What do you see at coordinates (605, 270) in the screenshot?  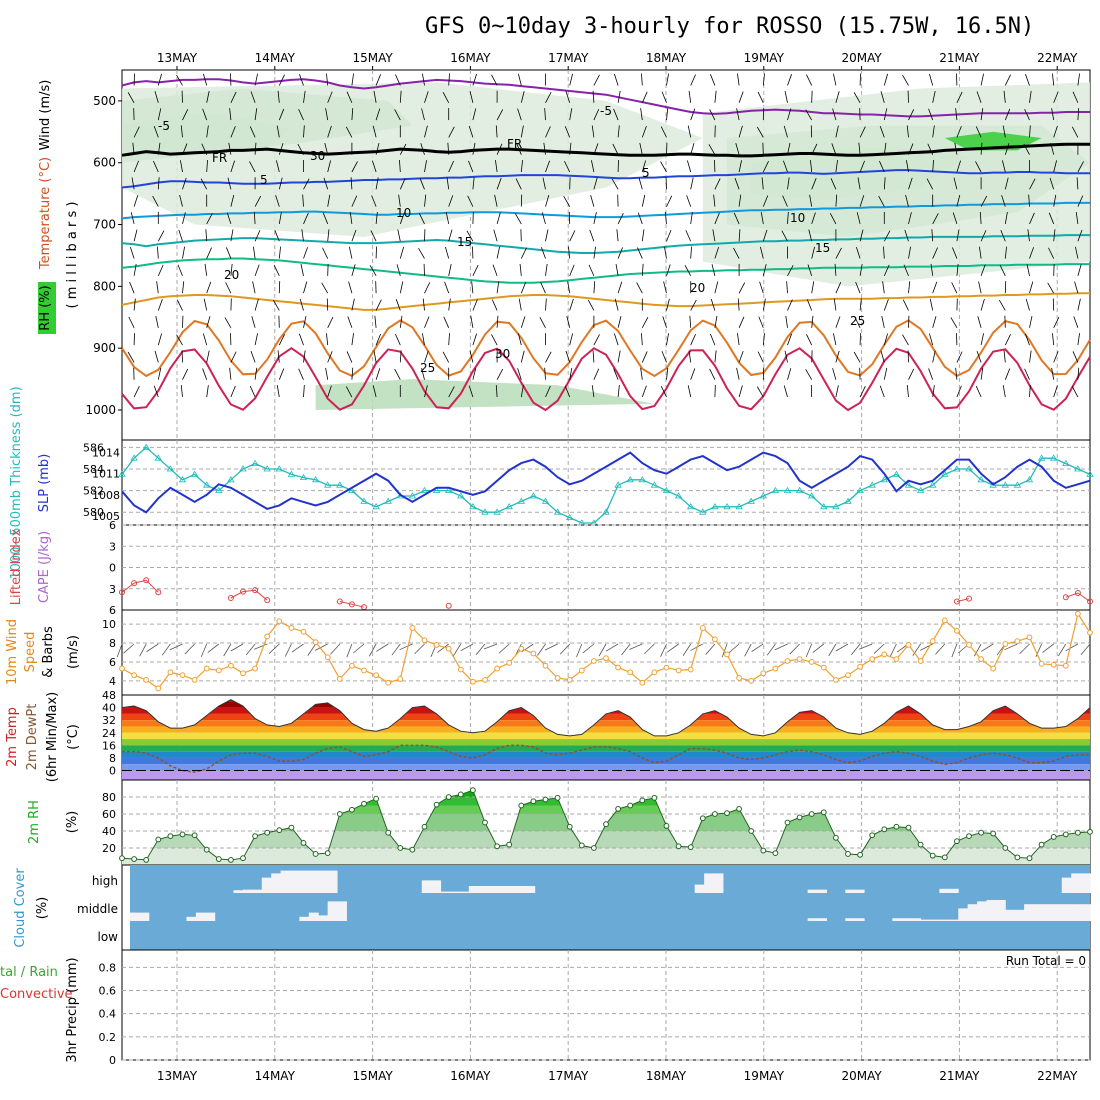 I see `isotherm-line` at bounding box center [605, 270].